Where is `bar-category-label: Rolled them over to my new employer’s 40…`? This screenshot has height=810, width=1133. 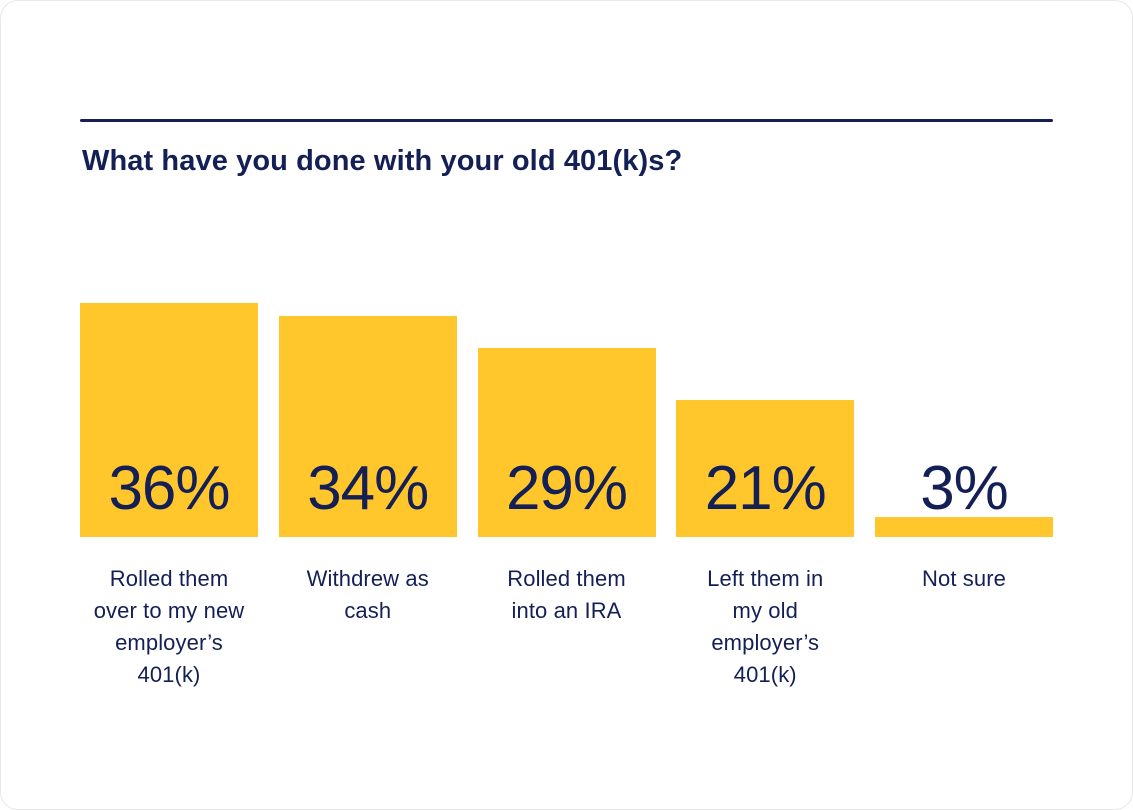
bar-category-label: Rolled them over to my new employer’s 40… is located at coordinates (169, 626).